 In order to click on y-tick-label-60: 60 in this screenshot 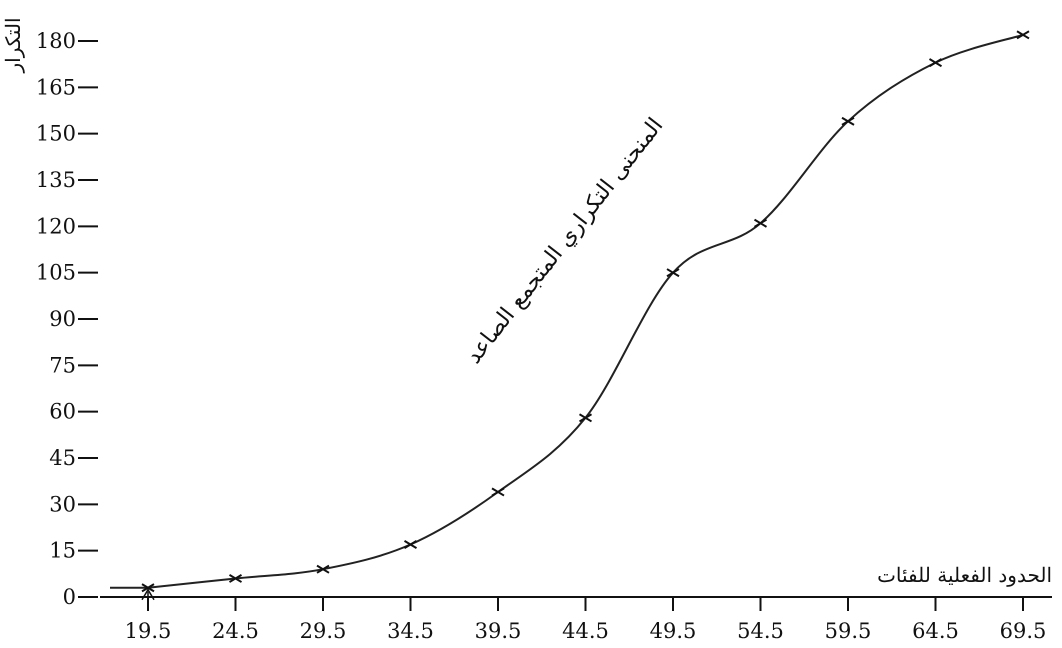, I will do `click(62, 412)`.